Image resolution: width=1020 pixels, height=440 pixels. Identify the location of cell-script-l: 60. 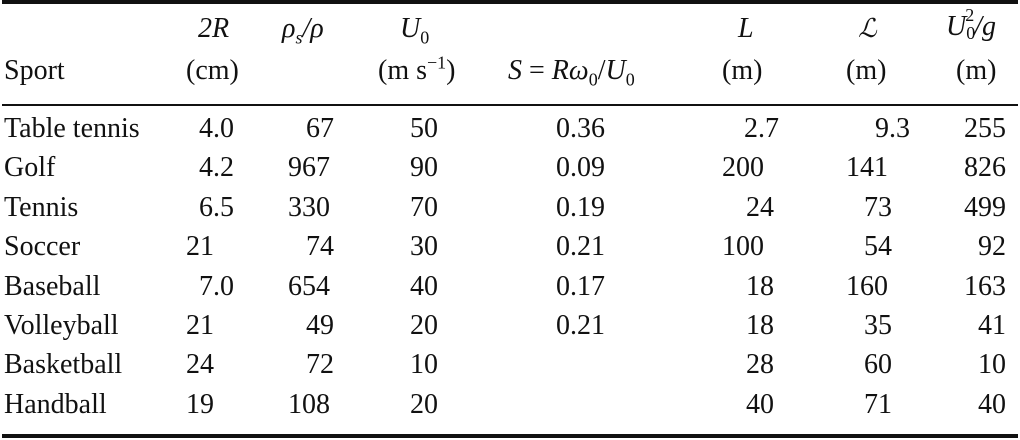
(878, 365).